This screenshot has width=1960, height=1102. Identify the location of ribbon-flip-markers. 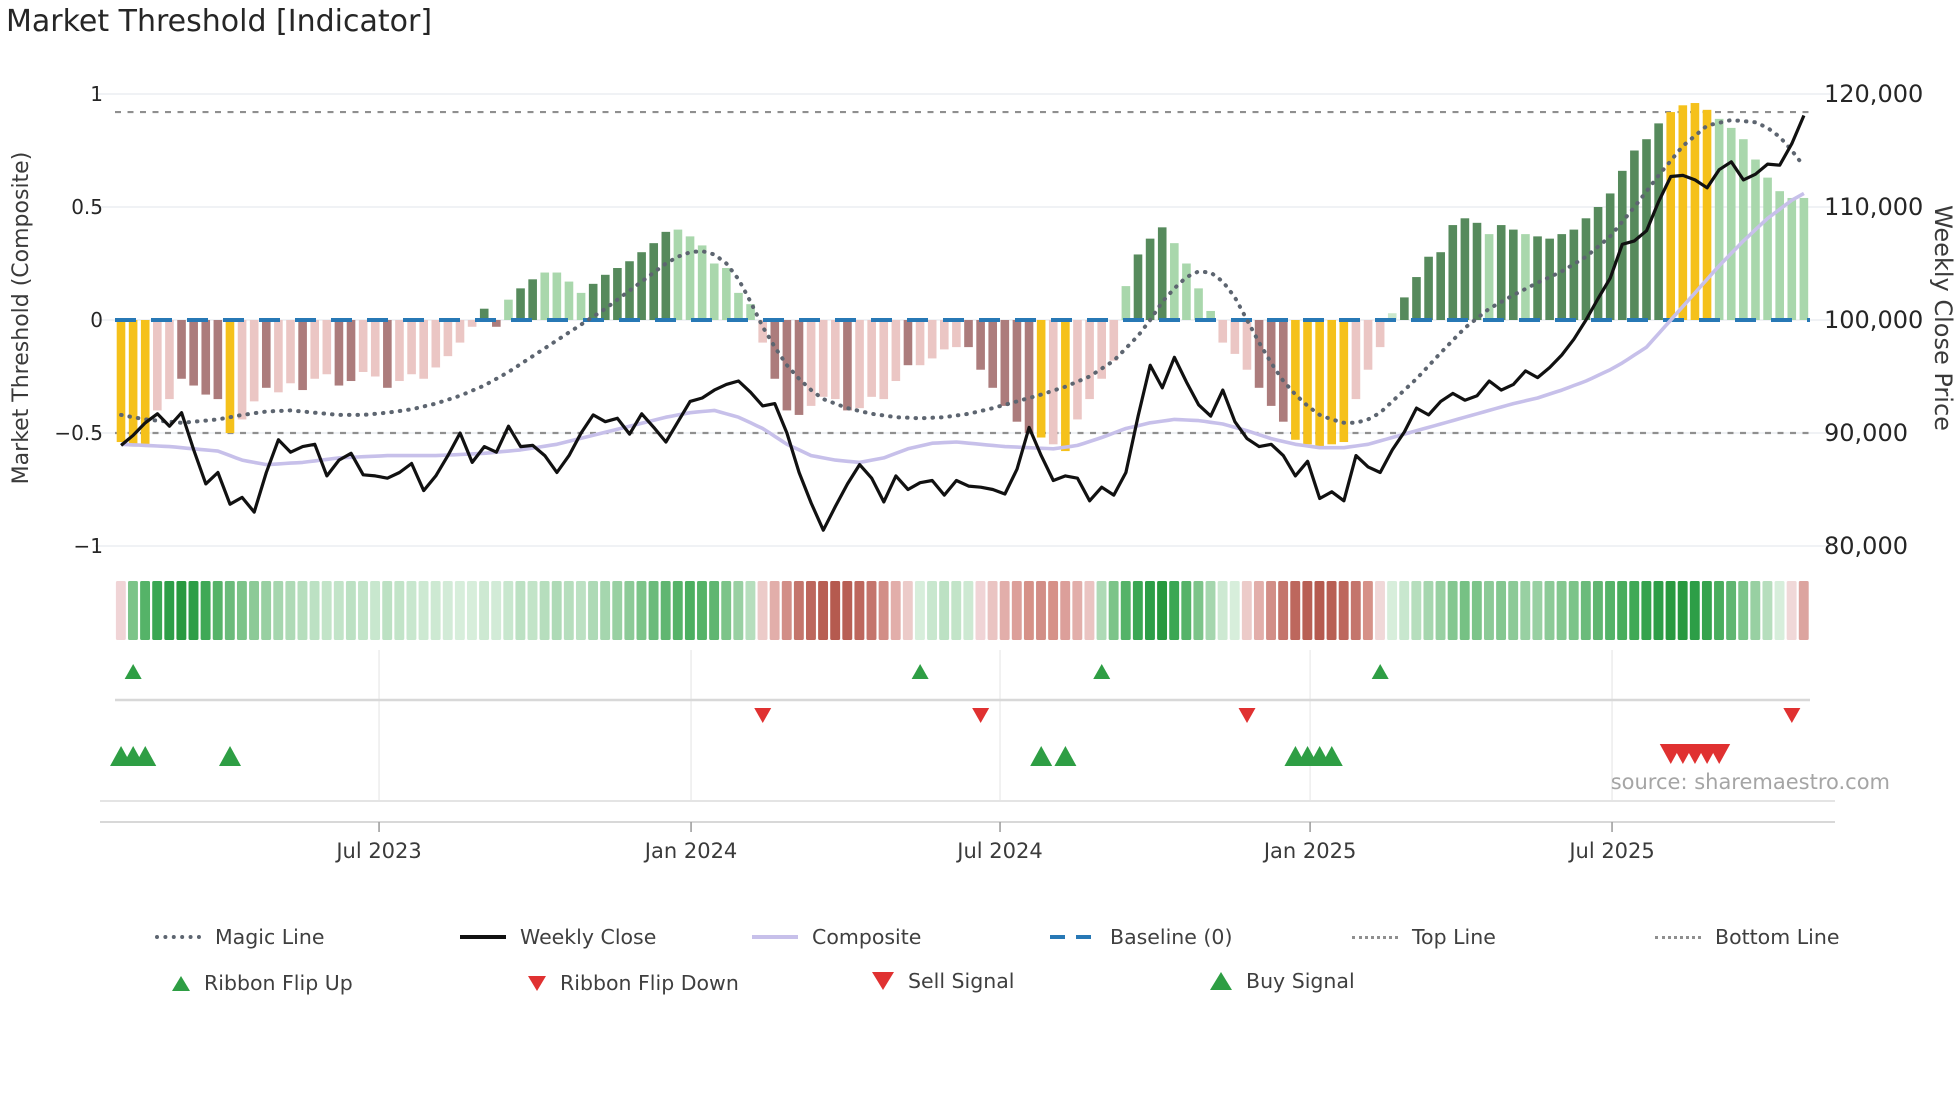
(962, 693).